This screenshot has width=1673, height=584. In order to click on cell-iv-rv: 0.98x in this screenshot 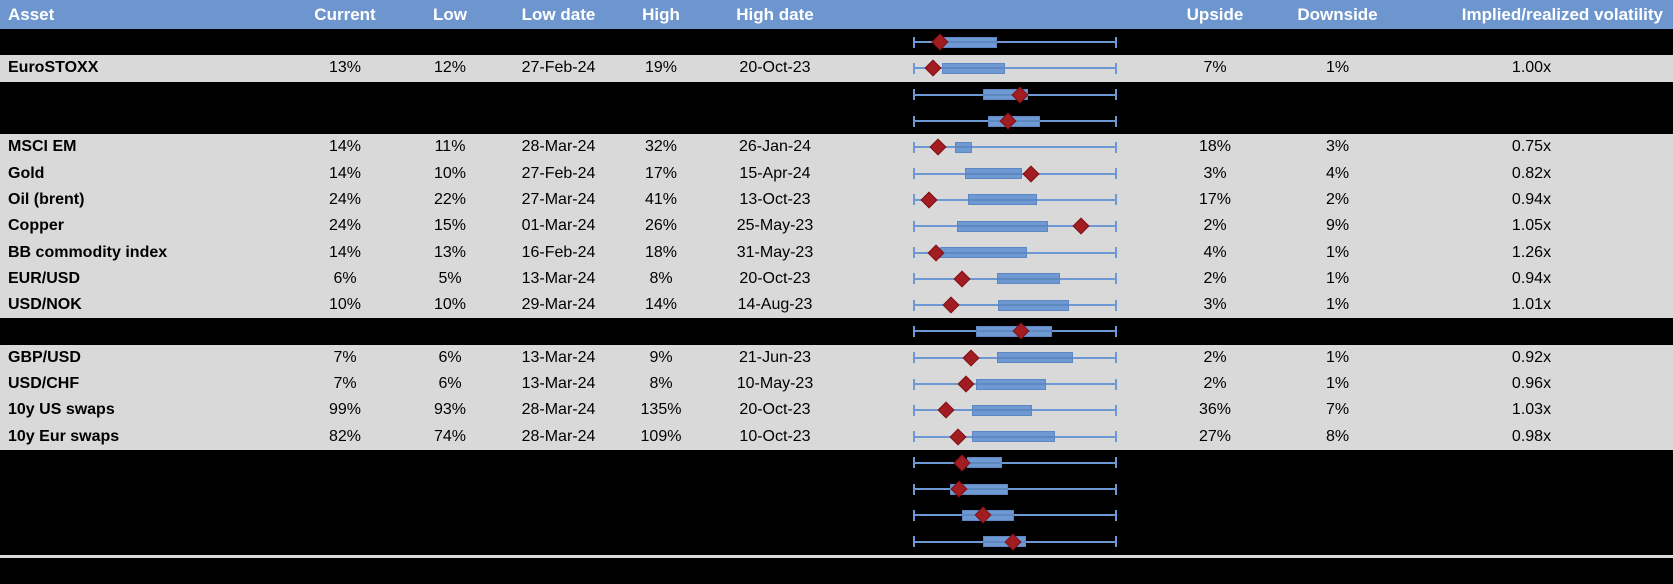, I will do `click(1531, 436)`.